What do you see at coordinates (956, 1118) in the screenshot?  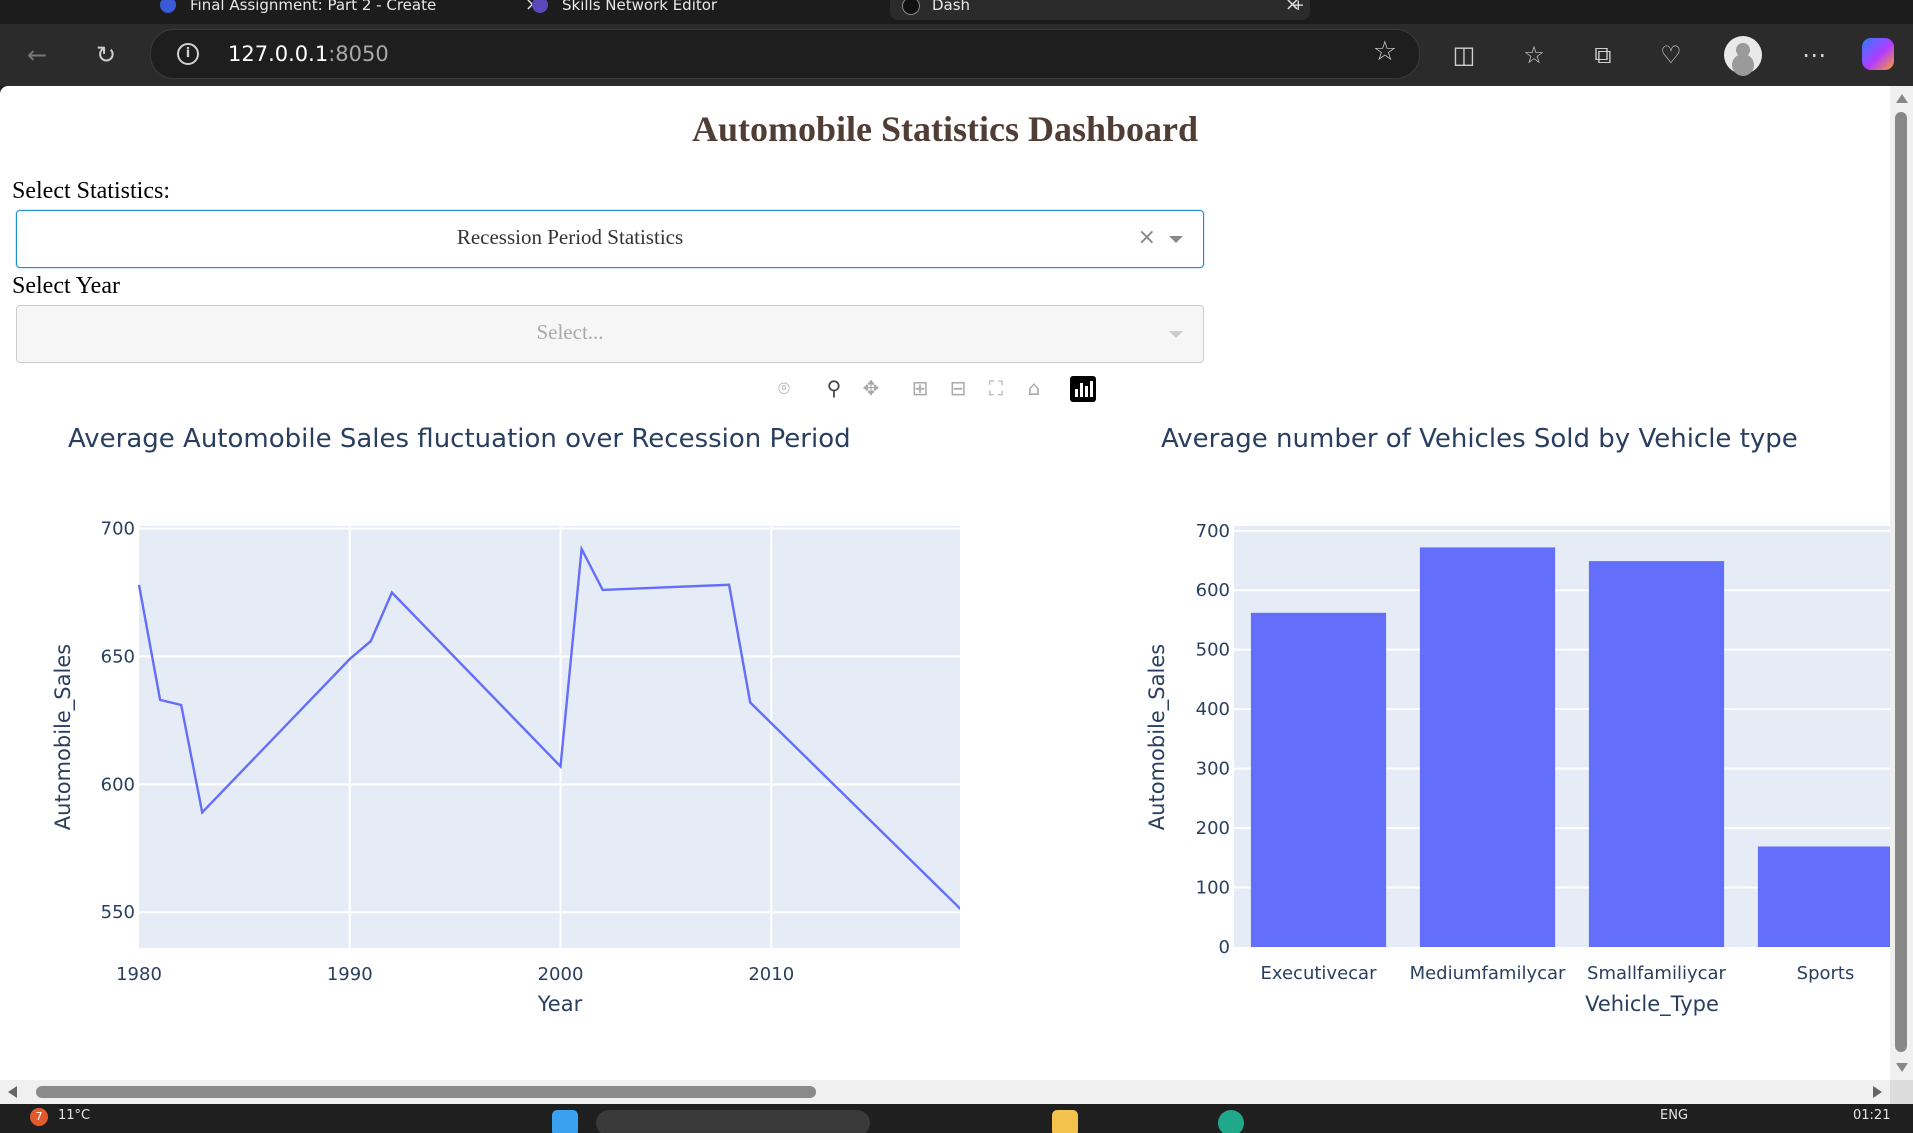 I see `taskbar: 7 11°C ENG 01:21` at bounding box center [956, 1118].